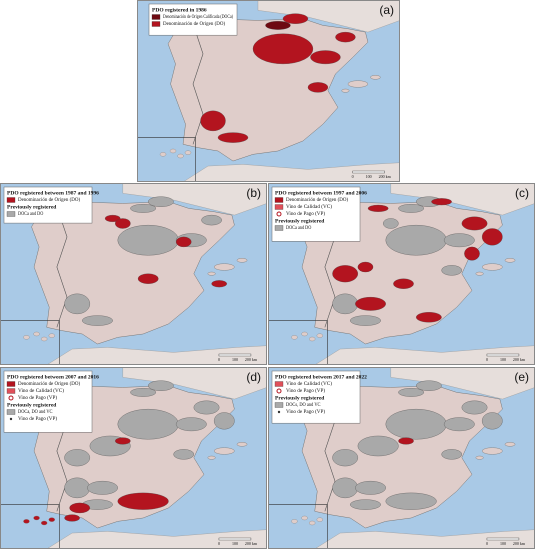 The width and height of the screenshot is (535, 550). What do you see at coordinates (278, 25) in the screenshot?
I see `doca-area` at bounding box center [278, 25].